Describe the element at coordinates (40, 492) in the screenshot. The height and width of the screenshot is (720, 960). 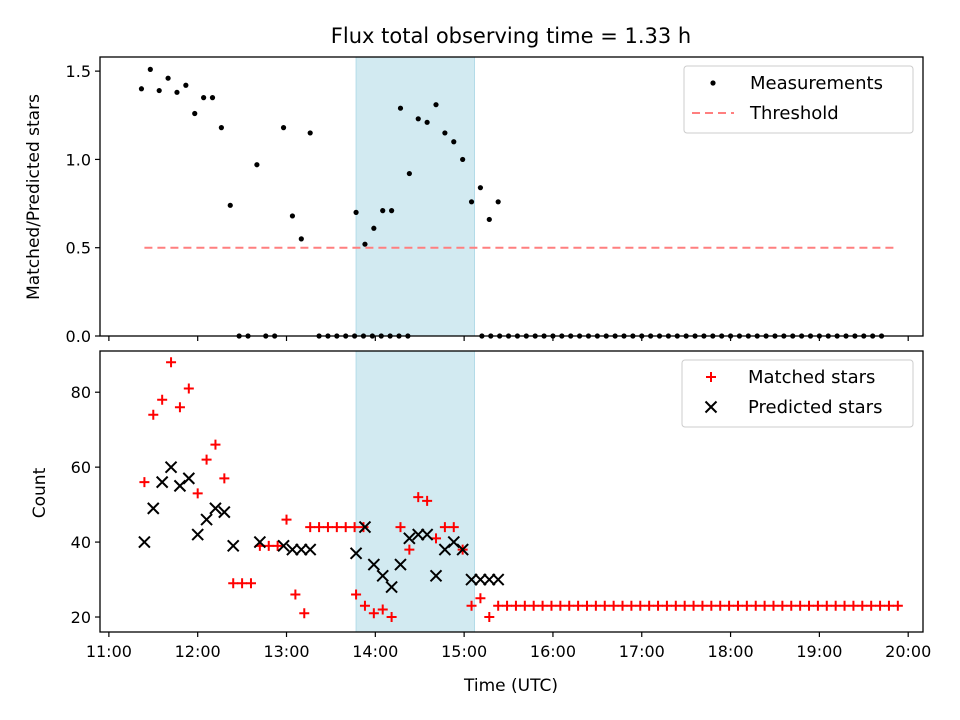
I see `bottom-ylabel: Count` at that location.